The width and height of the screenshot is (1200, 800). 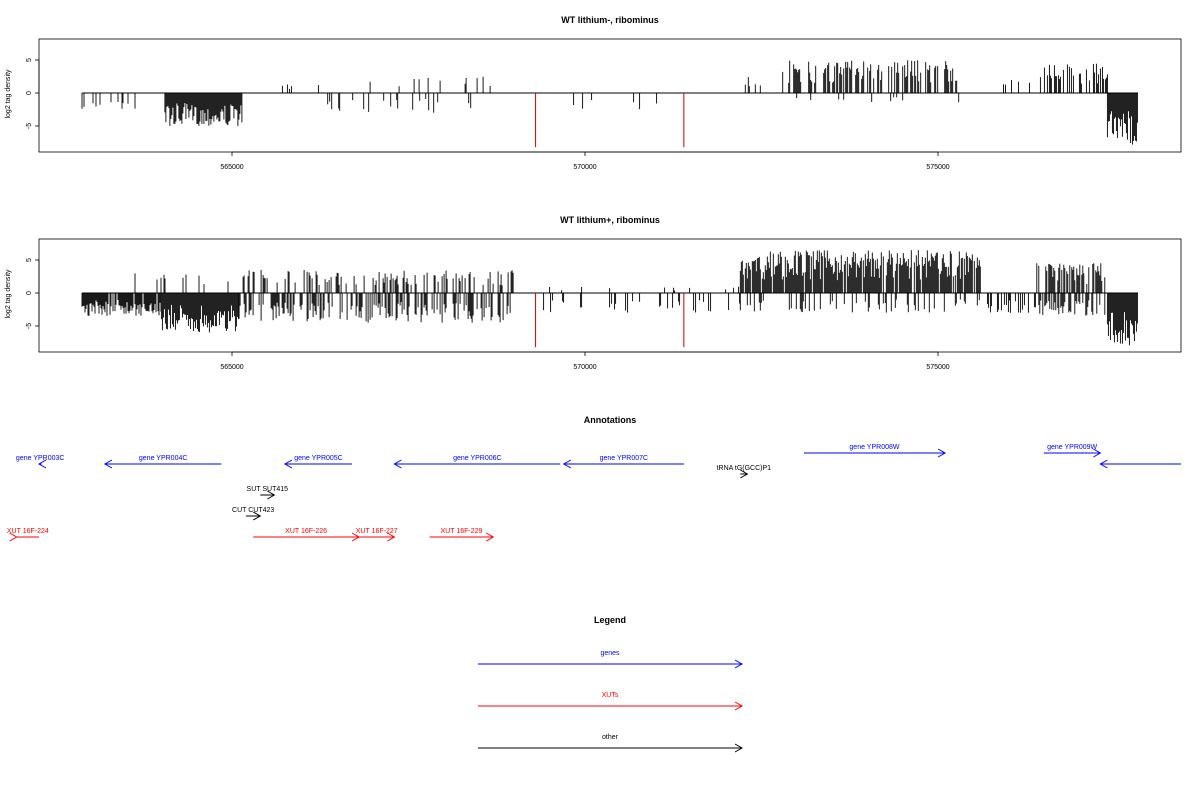 What do you see at coordinates (163, 458) in the screenshot?
I see `feature-label: gene YPR004C` at bounding box center [163, 458].